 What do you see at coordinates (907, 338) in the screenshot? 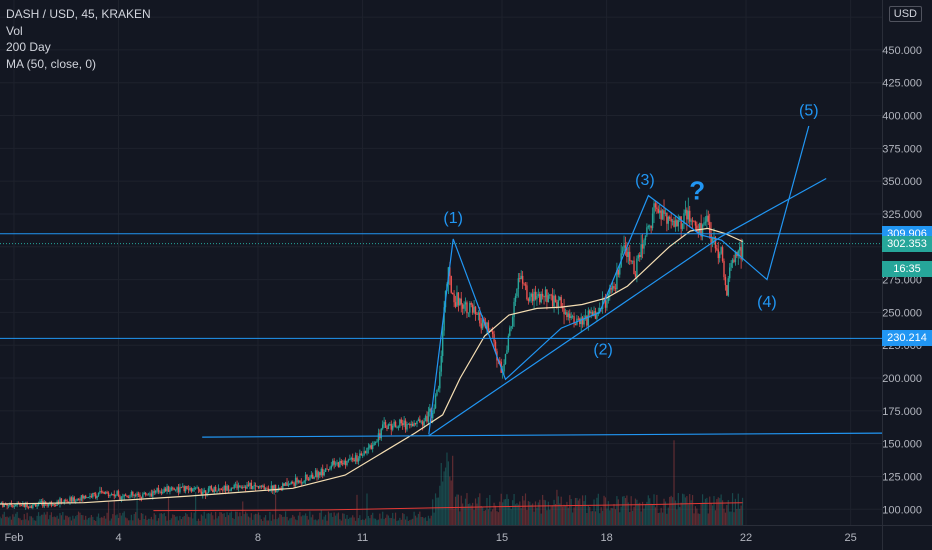
I see `price-tag: 230.214` at bounding box center [907, 338].